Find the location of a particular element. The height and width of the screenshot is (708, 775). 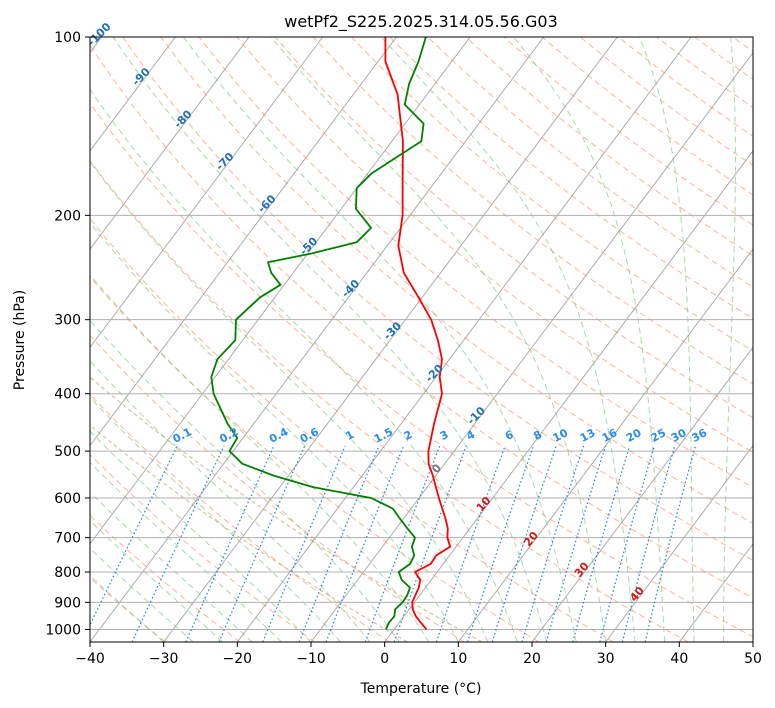

y-tick-label: 200 is located at coordinates (67, 216).